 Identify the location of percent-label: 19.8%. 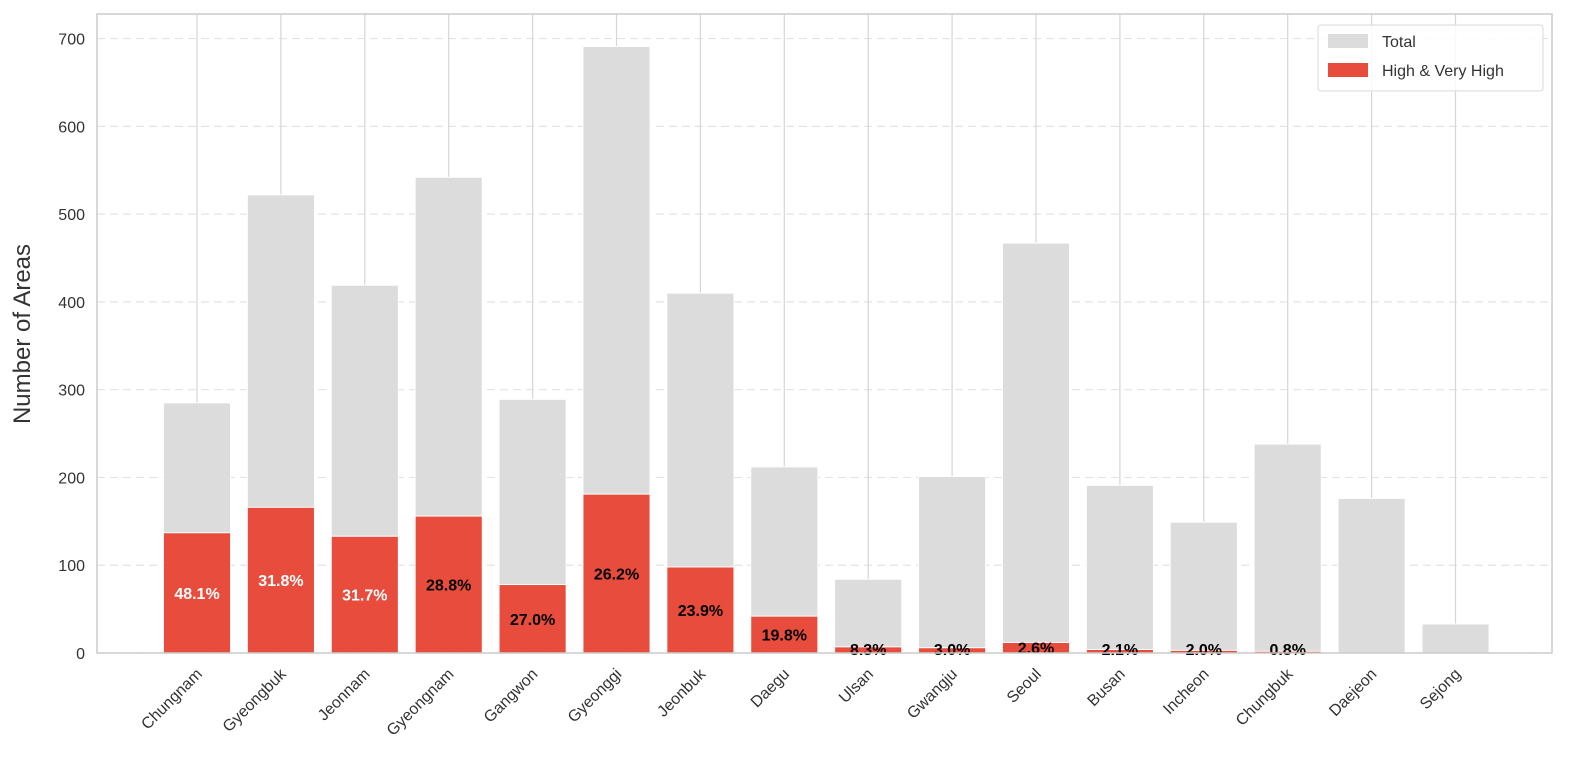
(784, 636).